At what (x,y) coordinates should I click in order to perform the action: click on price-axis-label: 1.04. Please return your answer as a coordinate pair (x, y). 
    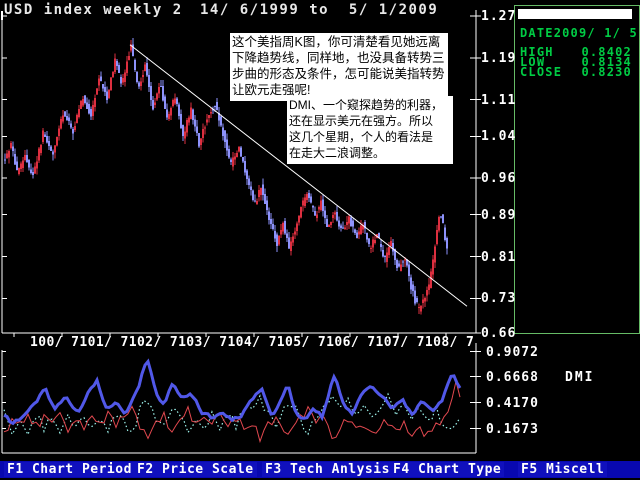
    Looking at the image, I should click on (499, 137).